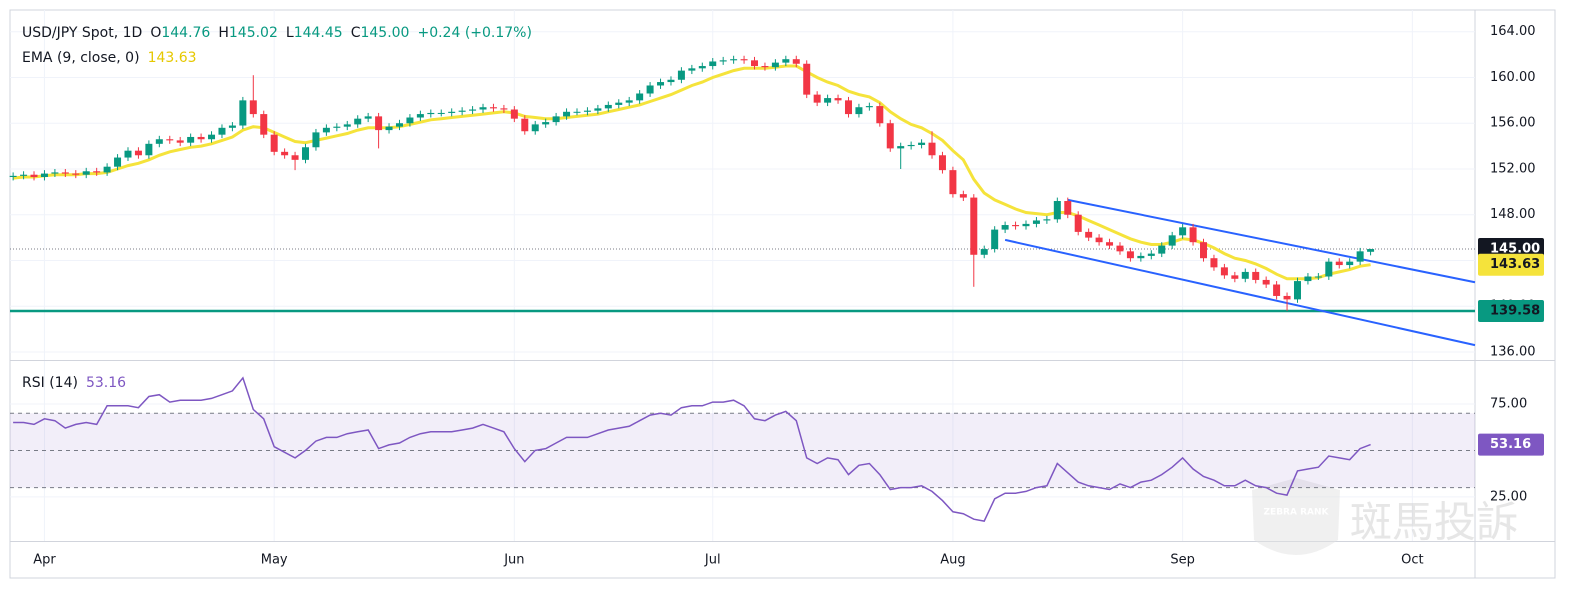 Image resolution: width=1591 pixels, height=599 pixels. What do you see at coordinates (474, 33) in the screenshot?
I see `legend-change: +0.24 (+0.17%)` at bounding box center [474, 33].